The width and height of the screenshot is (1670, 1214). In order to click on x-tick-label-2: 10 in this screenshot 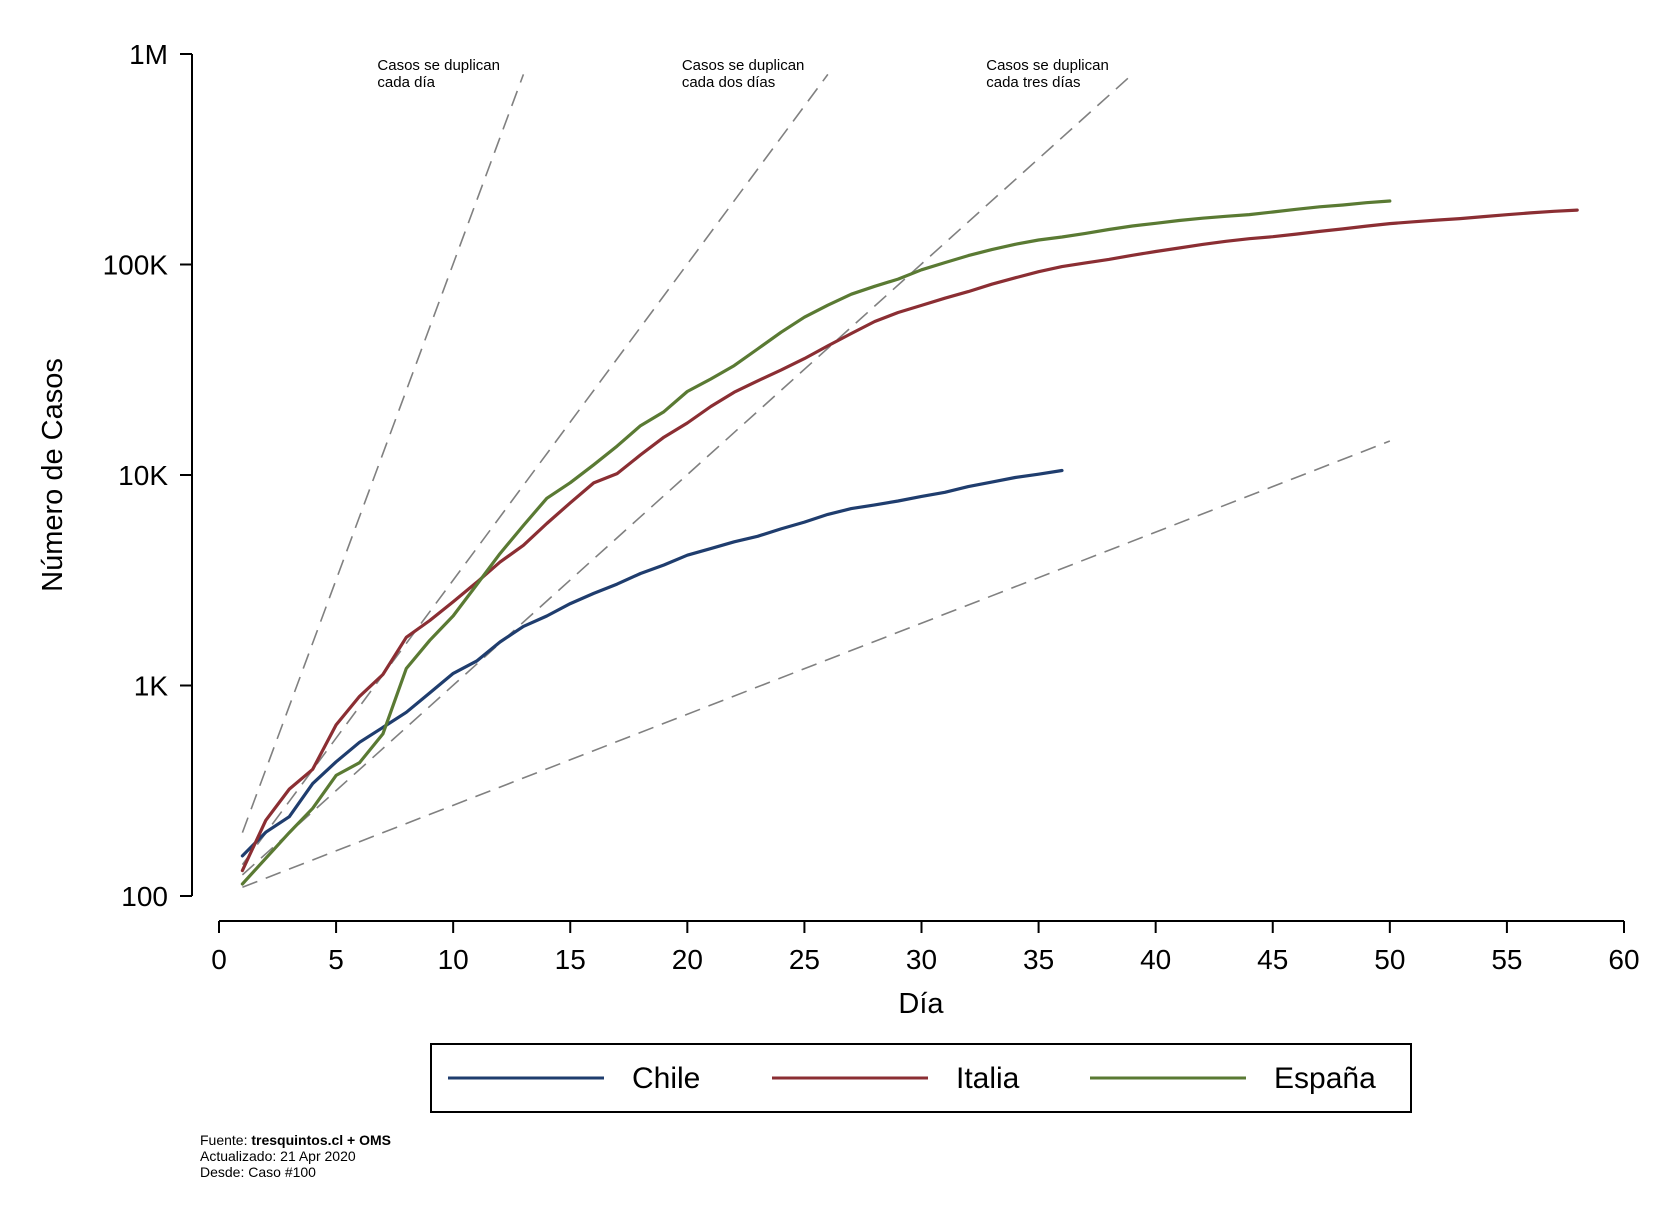, I will do `click(453, 959)`.